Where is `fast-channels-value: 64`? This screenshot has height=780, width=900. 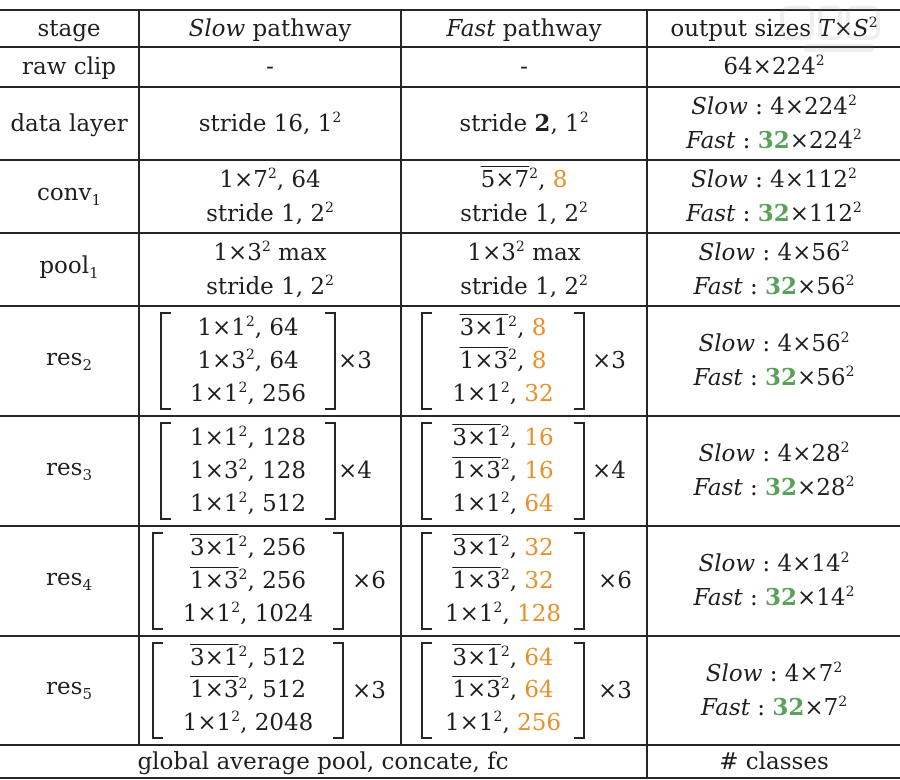
fast-channels-value: 64 is located at coordinates (539, 690).